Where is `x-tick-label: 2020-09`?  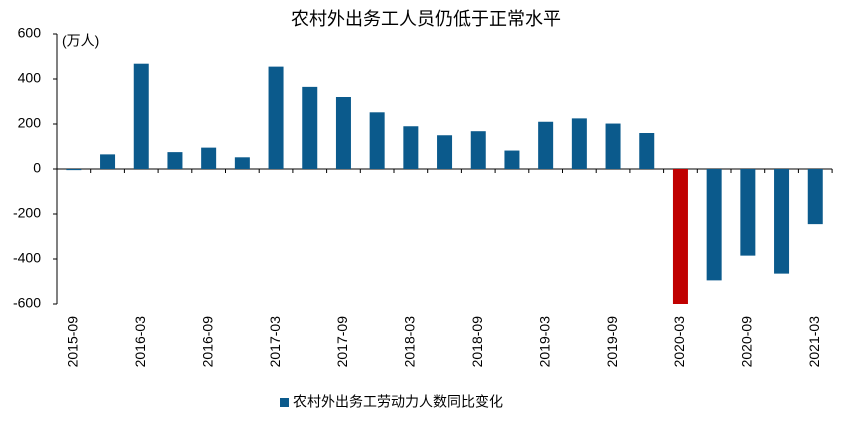 x-tick-label: 2020-09 is located at coordinates (747, 342).